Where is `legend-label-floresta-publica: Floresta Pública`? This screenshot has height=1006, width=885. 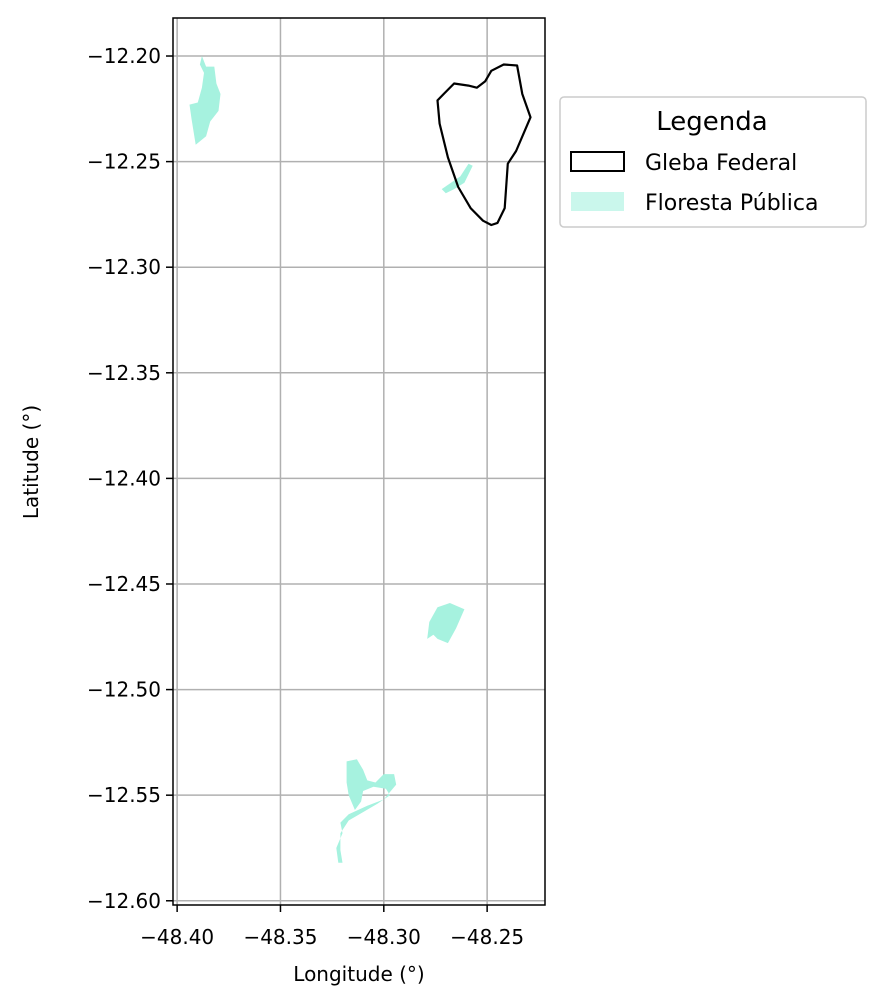
legend-label-floresta-publica: Floresta Pública is located at coordinates (731, 203).